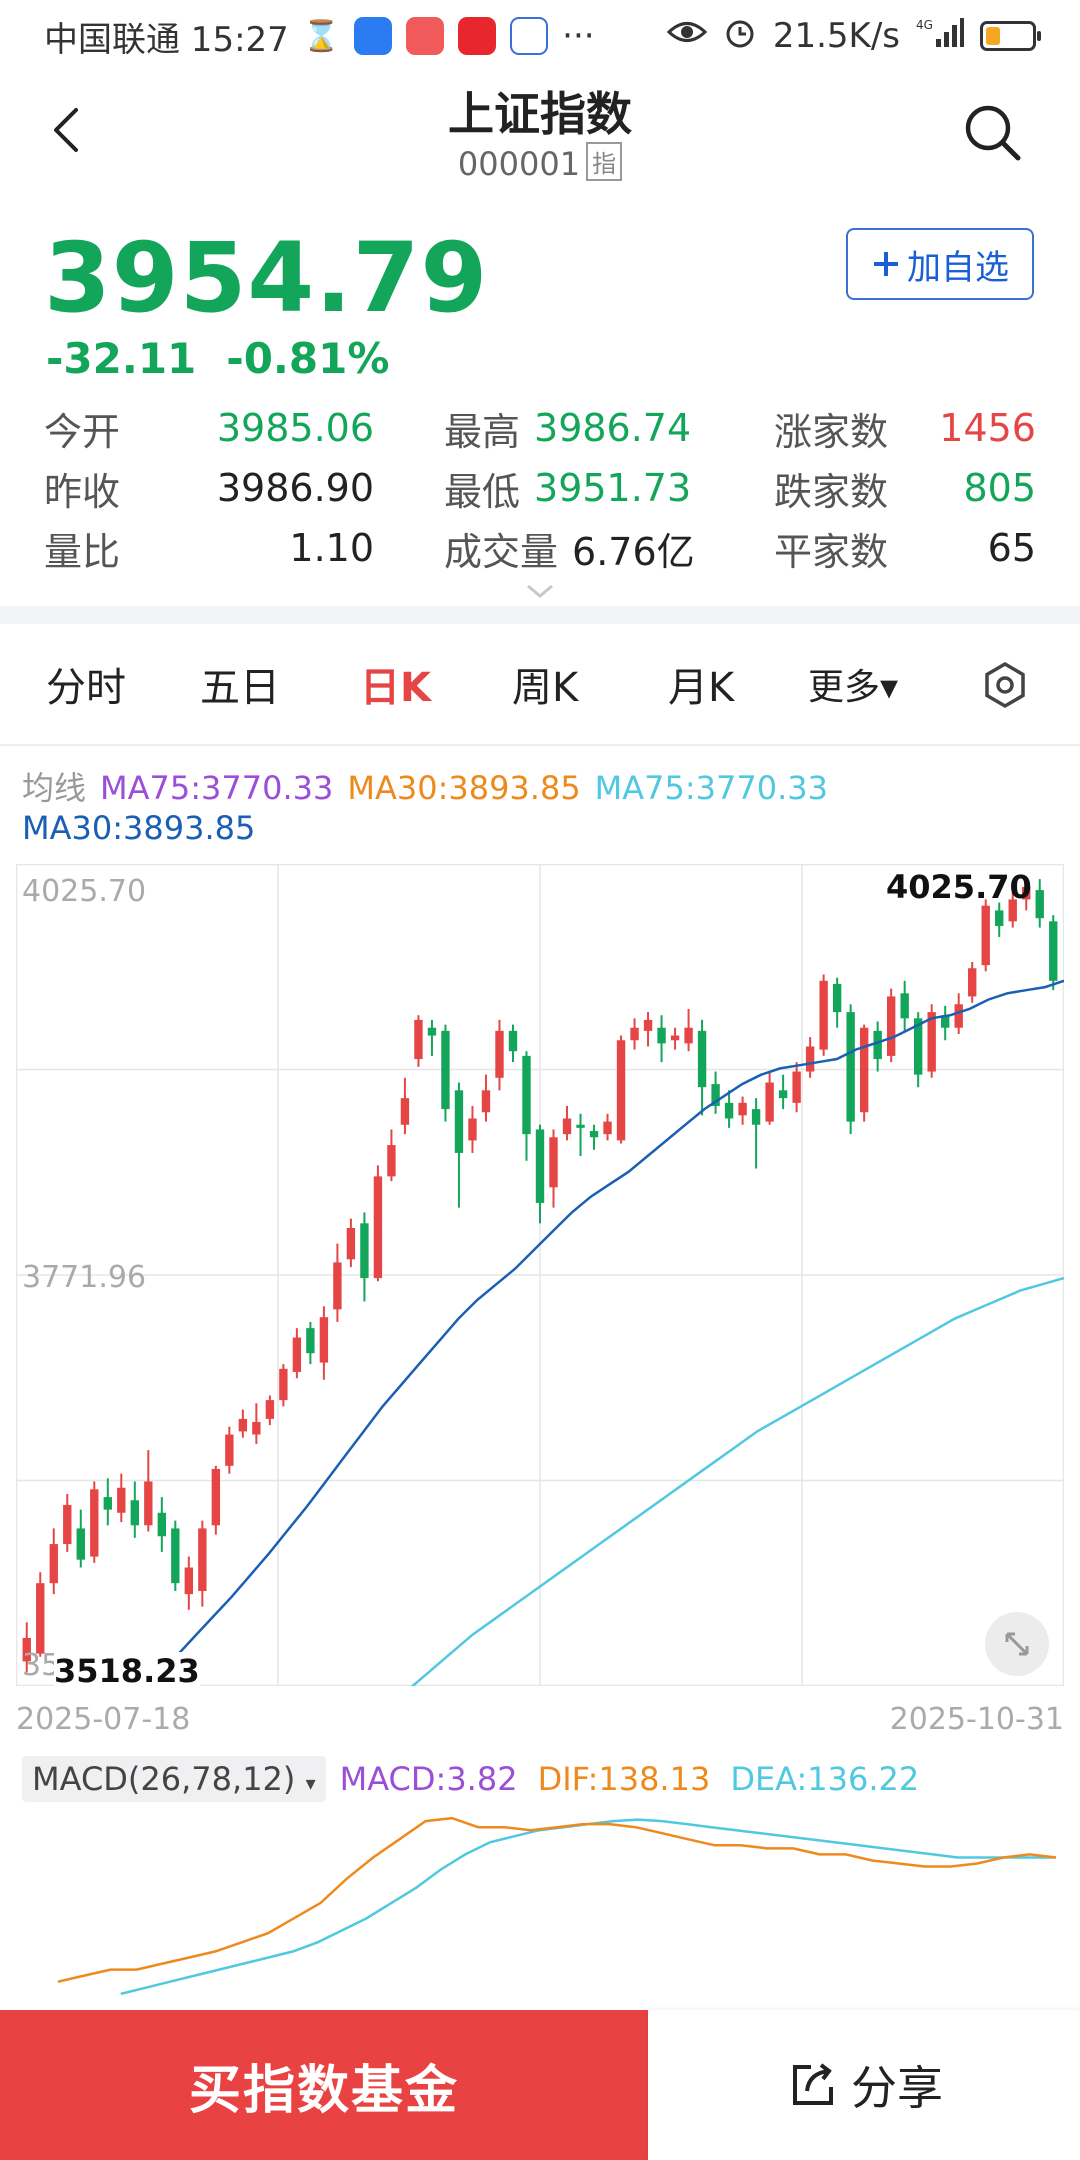  I want to click on stat-value: 3986.74, so click(613, 428).